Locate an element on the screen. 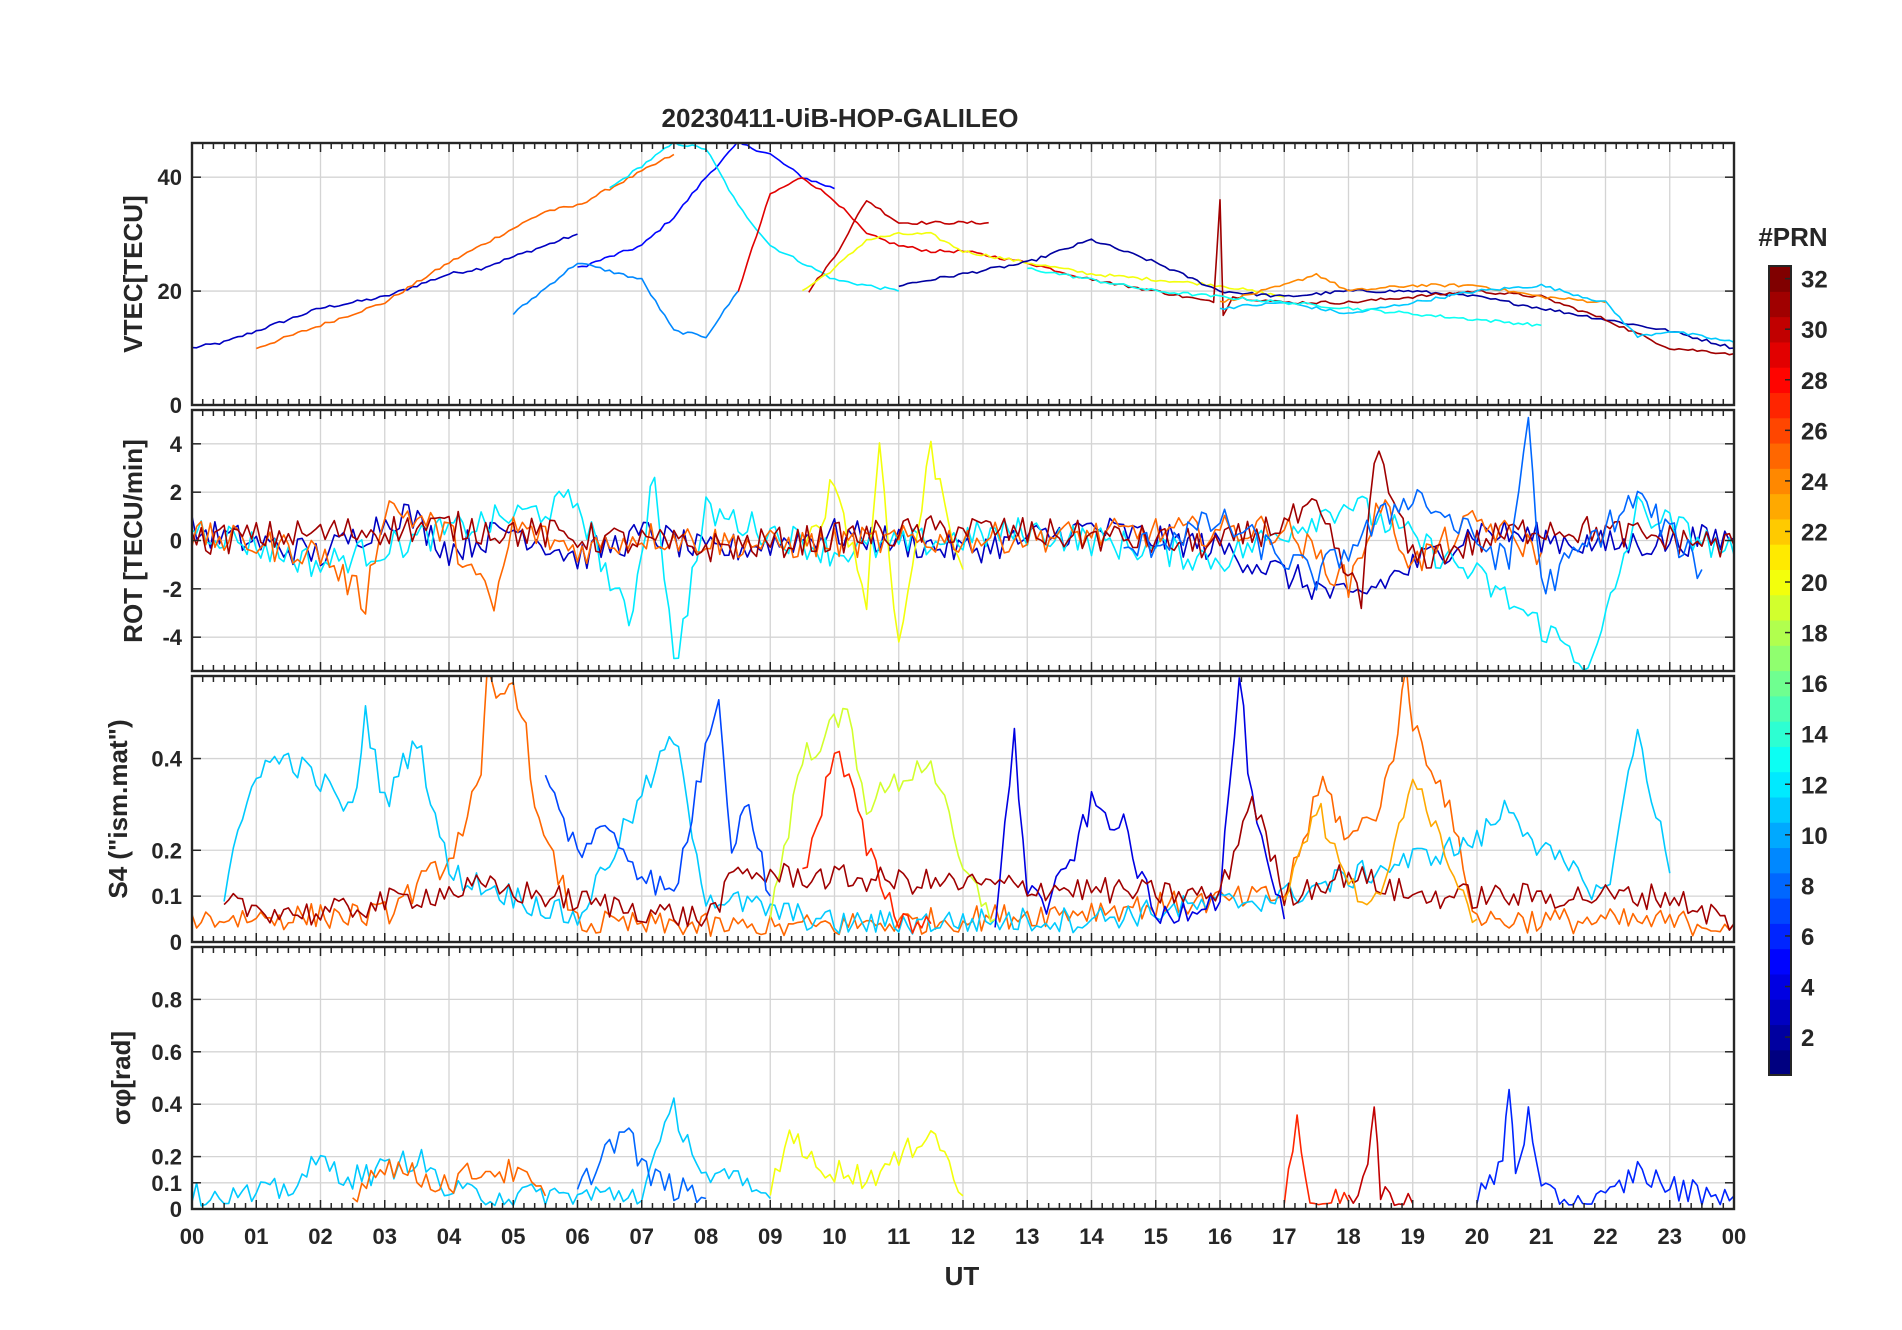 The width and height of the screenshot is (1902, 1330). x-tick-label: 09 is located at coordinates (770, 1236).